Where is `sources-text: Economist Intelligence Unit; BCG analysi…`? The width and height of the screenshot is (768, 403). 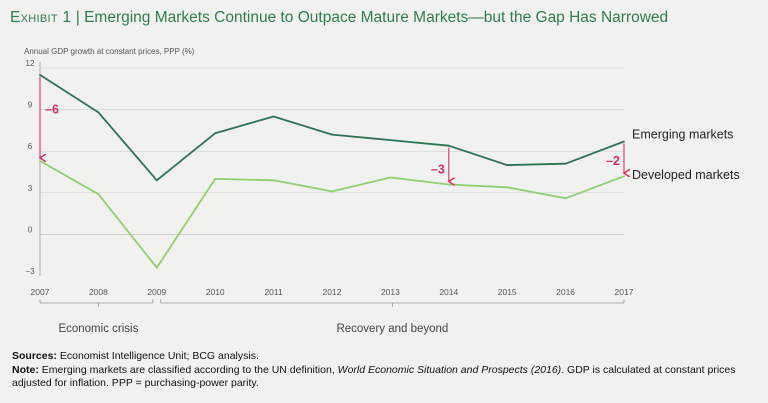
sources-text: Economist Intelligence Unit; BCG analysi… is located at coordinates (159, 356).